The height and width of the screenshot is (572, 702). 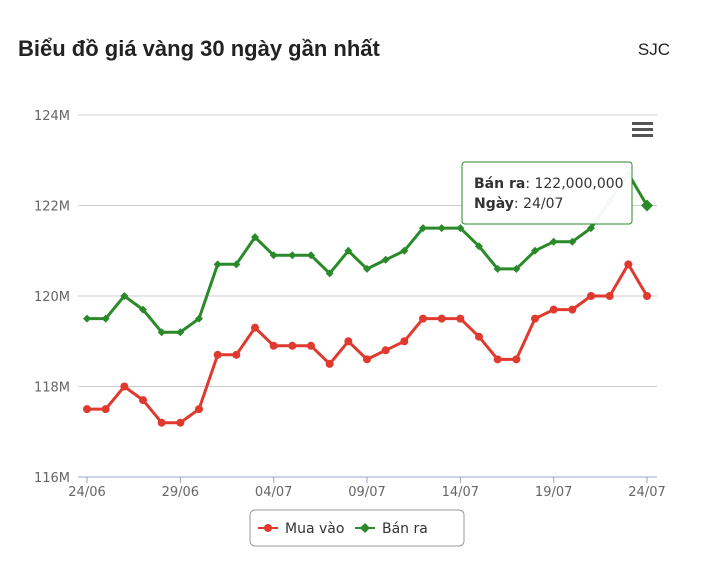 What do you see at coordinates (646, 492) in the screenshot?
I see `x-tick-label: 24/07` at bounding box center [646, 492].